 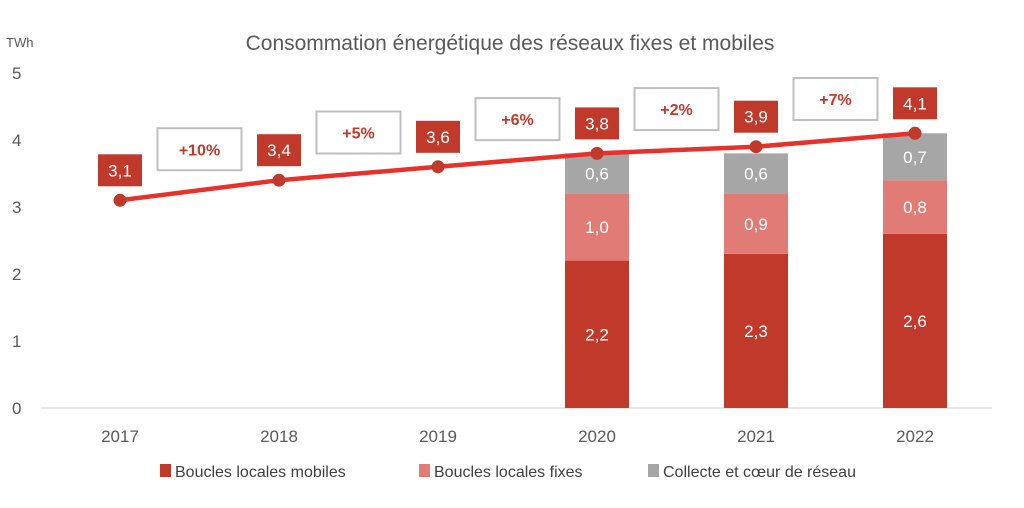 What do you see at coordinates (517, 436) in the screenshot?
I see `x-axis: 2017 2018 2019 2020 2021 2022` at bounding box center [517, 436].